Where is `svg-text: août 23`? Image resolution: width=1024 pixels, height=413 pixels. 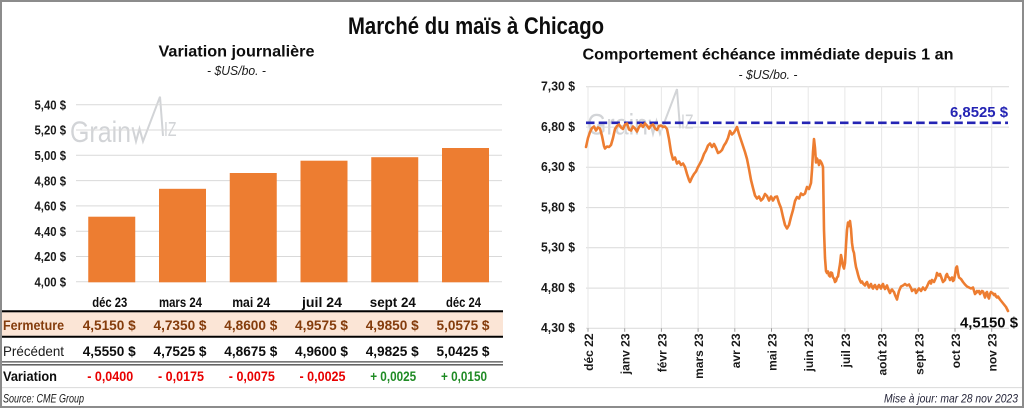
svg-text: août 23 is located at coordinates (883, 354).